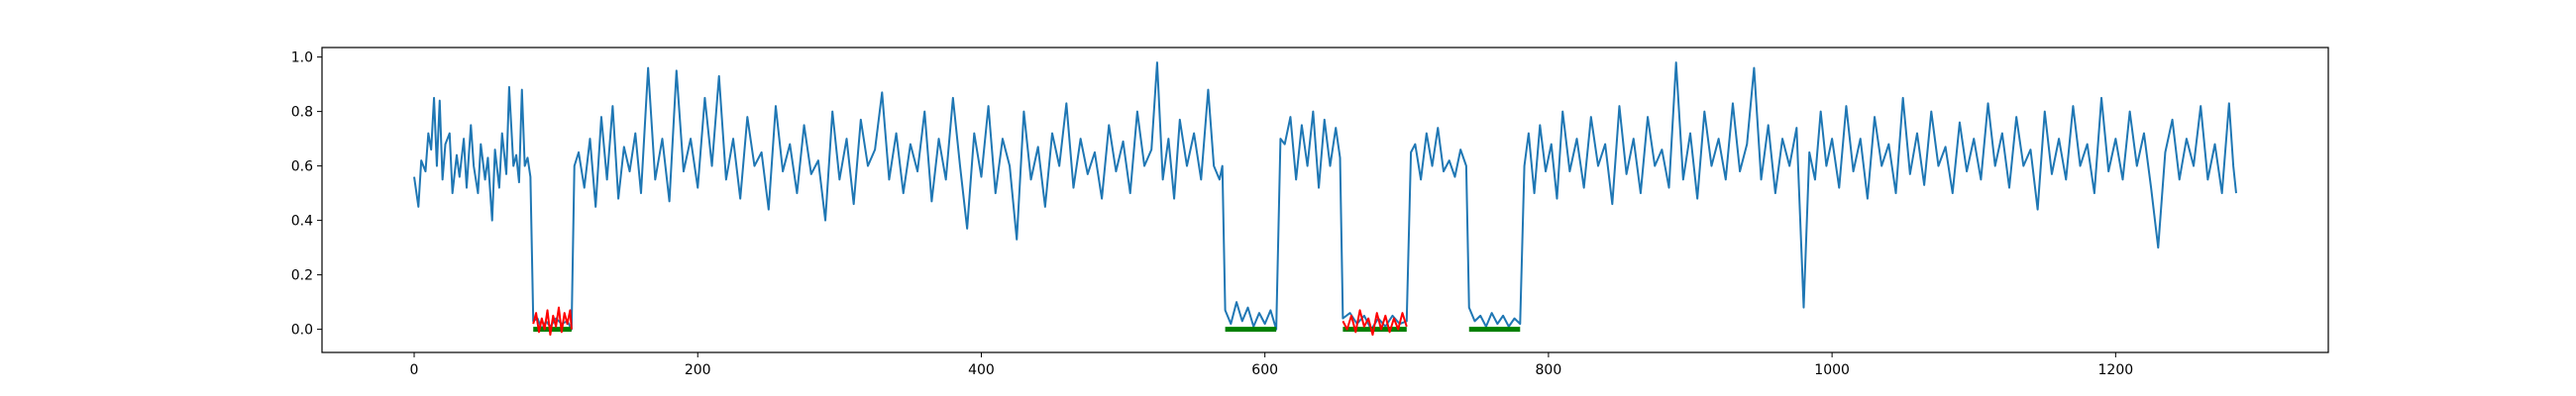 The width and height of the screenshot is (2576, 396). What do you see at coordinates (1549, 370) in the screenshot?
I see `x-tick-label: 800` at bounding box center [1549, 370].